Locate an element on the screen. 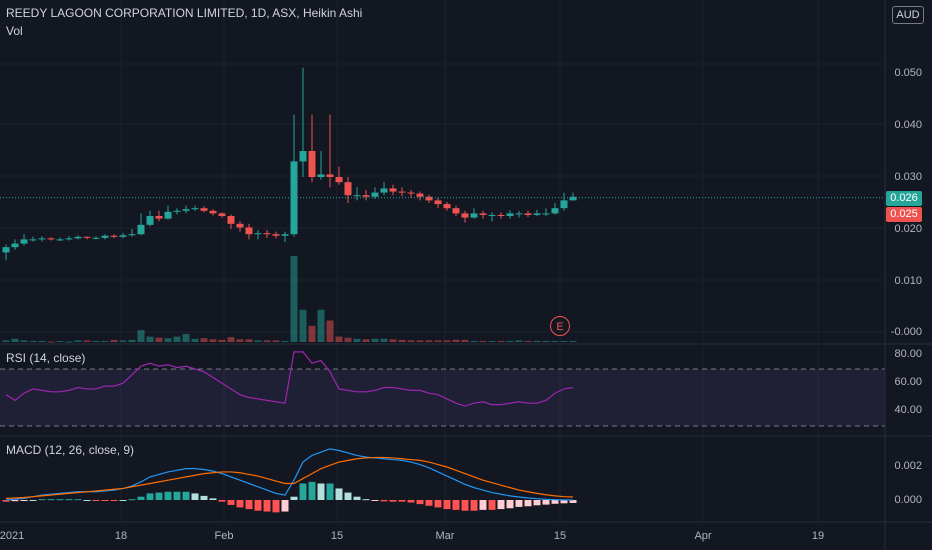 The height and width of the screenshot is (550, 932). rsi-line is located at coordinates (289, 379).